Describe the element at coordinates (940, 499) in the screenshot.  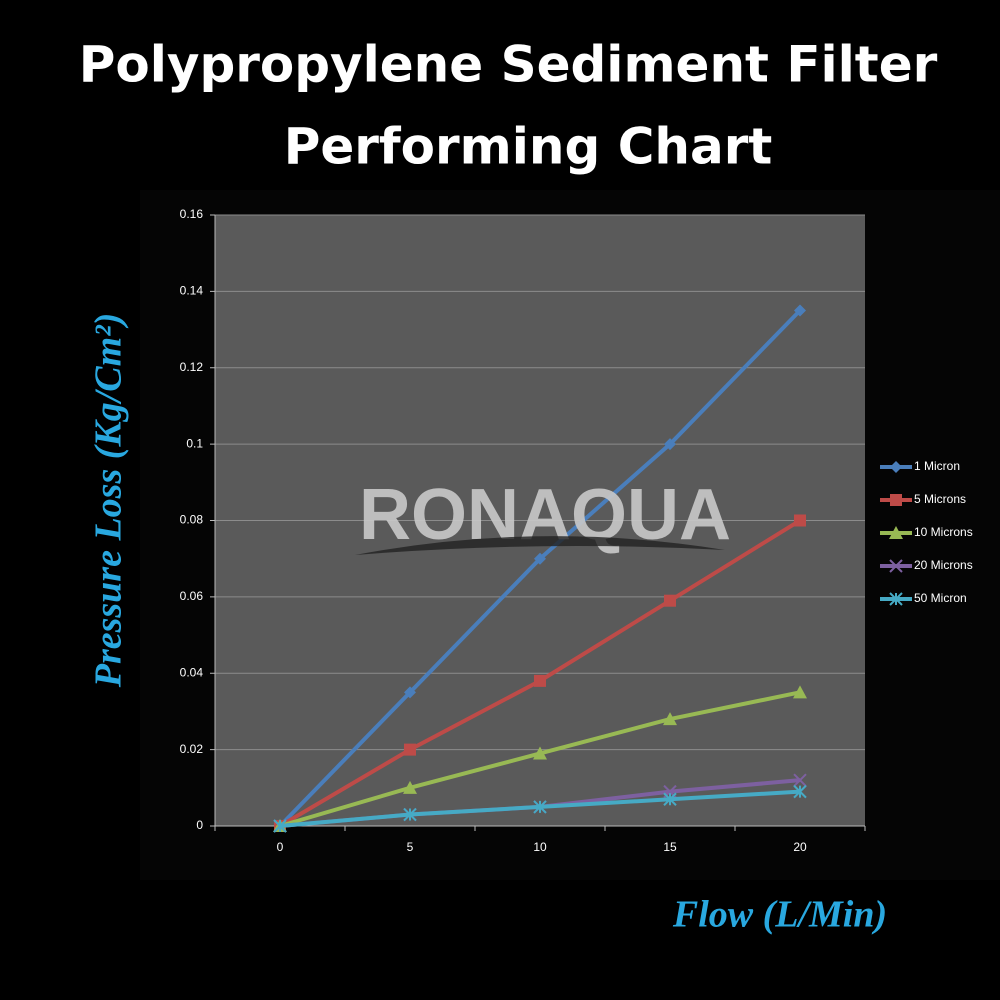
I see `legend-label: 5 Microns` at that location.